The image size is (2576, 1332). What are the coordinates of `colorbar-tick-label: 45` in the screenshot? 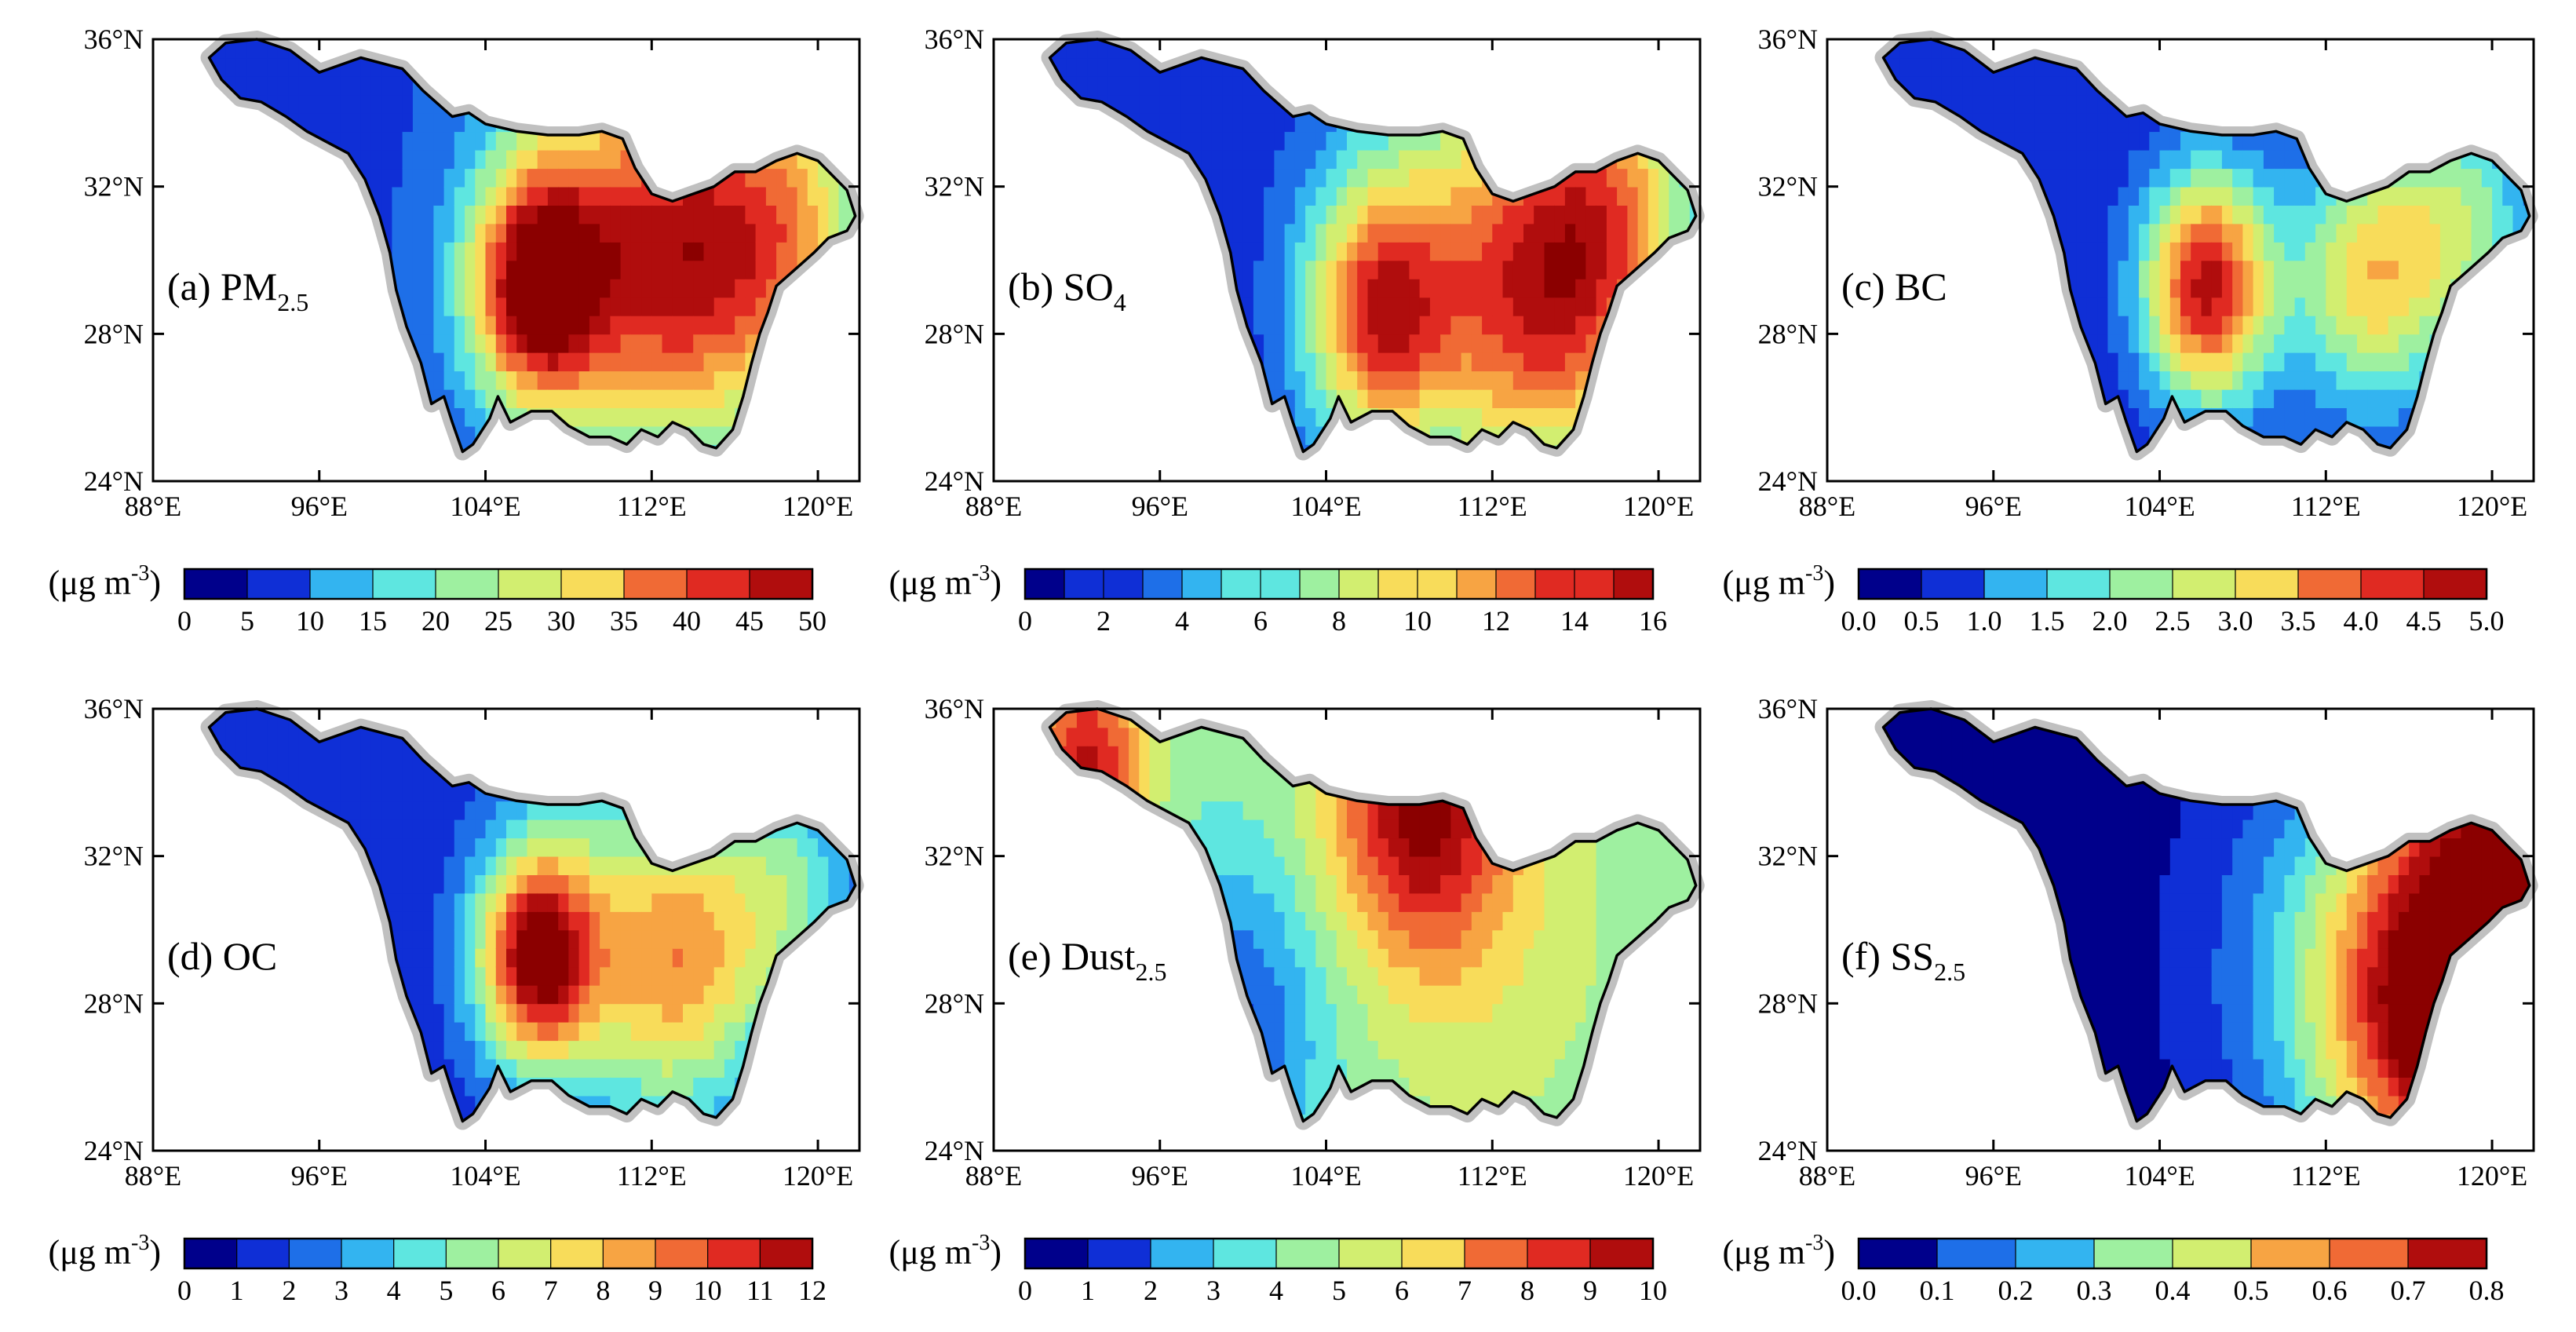 It's located at (749, 621).